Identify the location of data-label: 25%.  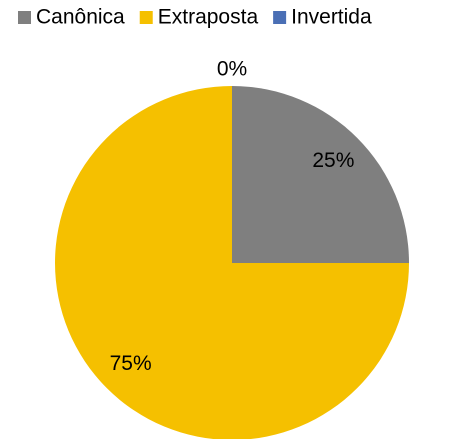
(333, 160).